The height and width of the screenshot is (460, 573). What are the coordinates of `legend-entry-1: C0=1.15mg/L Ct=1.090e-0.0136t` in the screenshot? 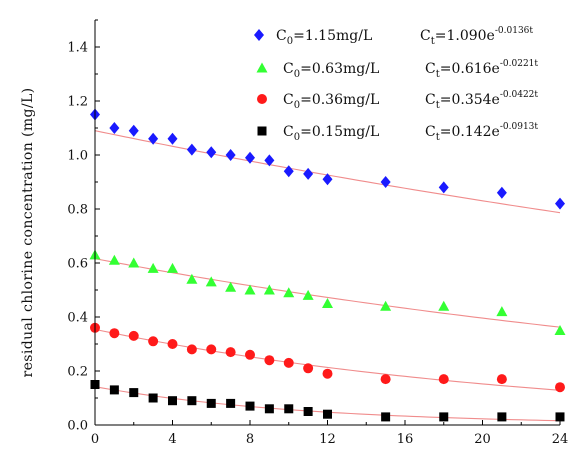 It's located at (393, 36).